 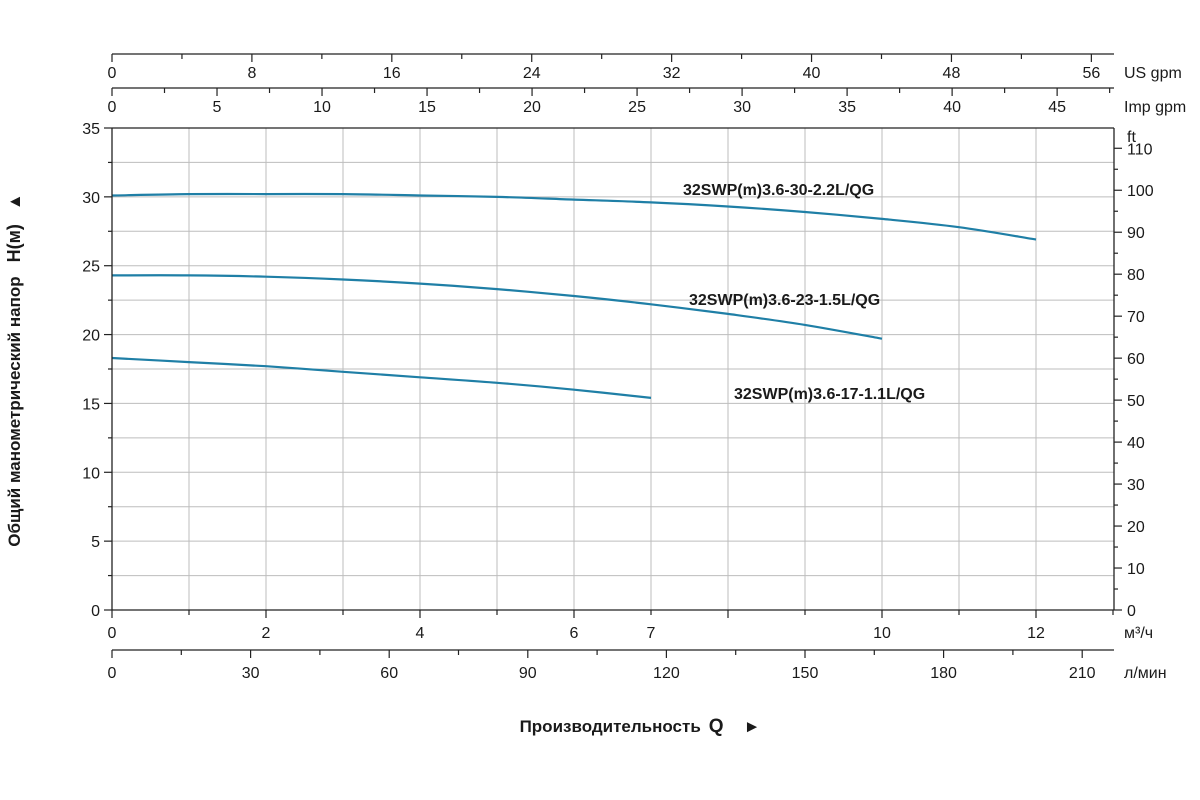 I want to click on x-us-tick-label: 56, so click(x=1091, y=73).